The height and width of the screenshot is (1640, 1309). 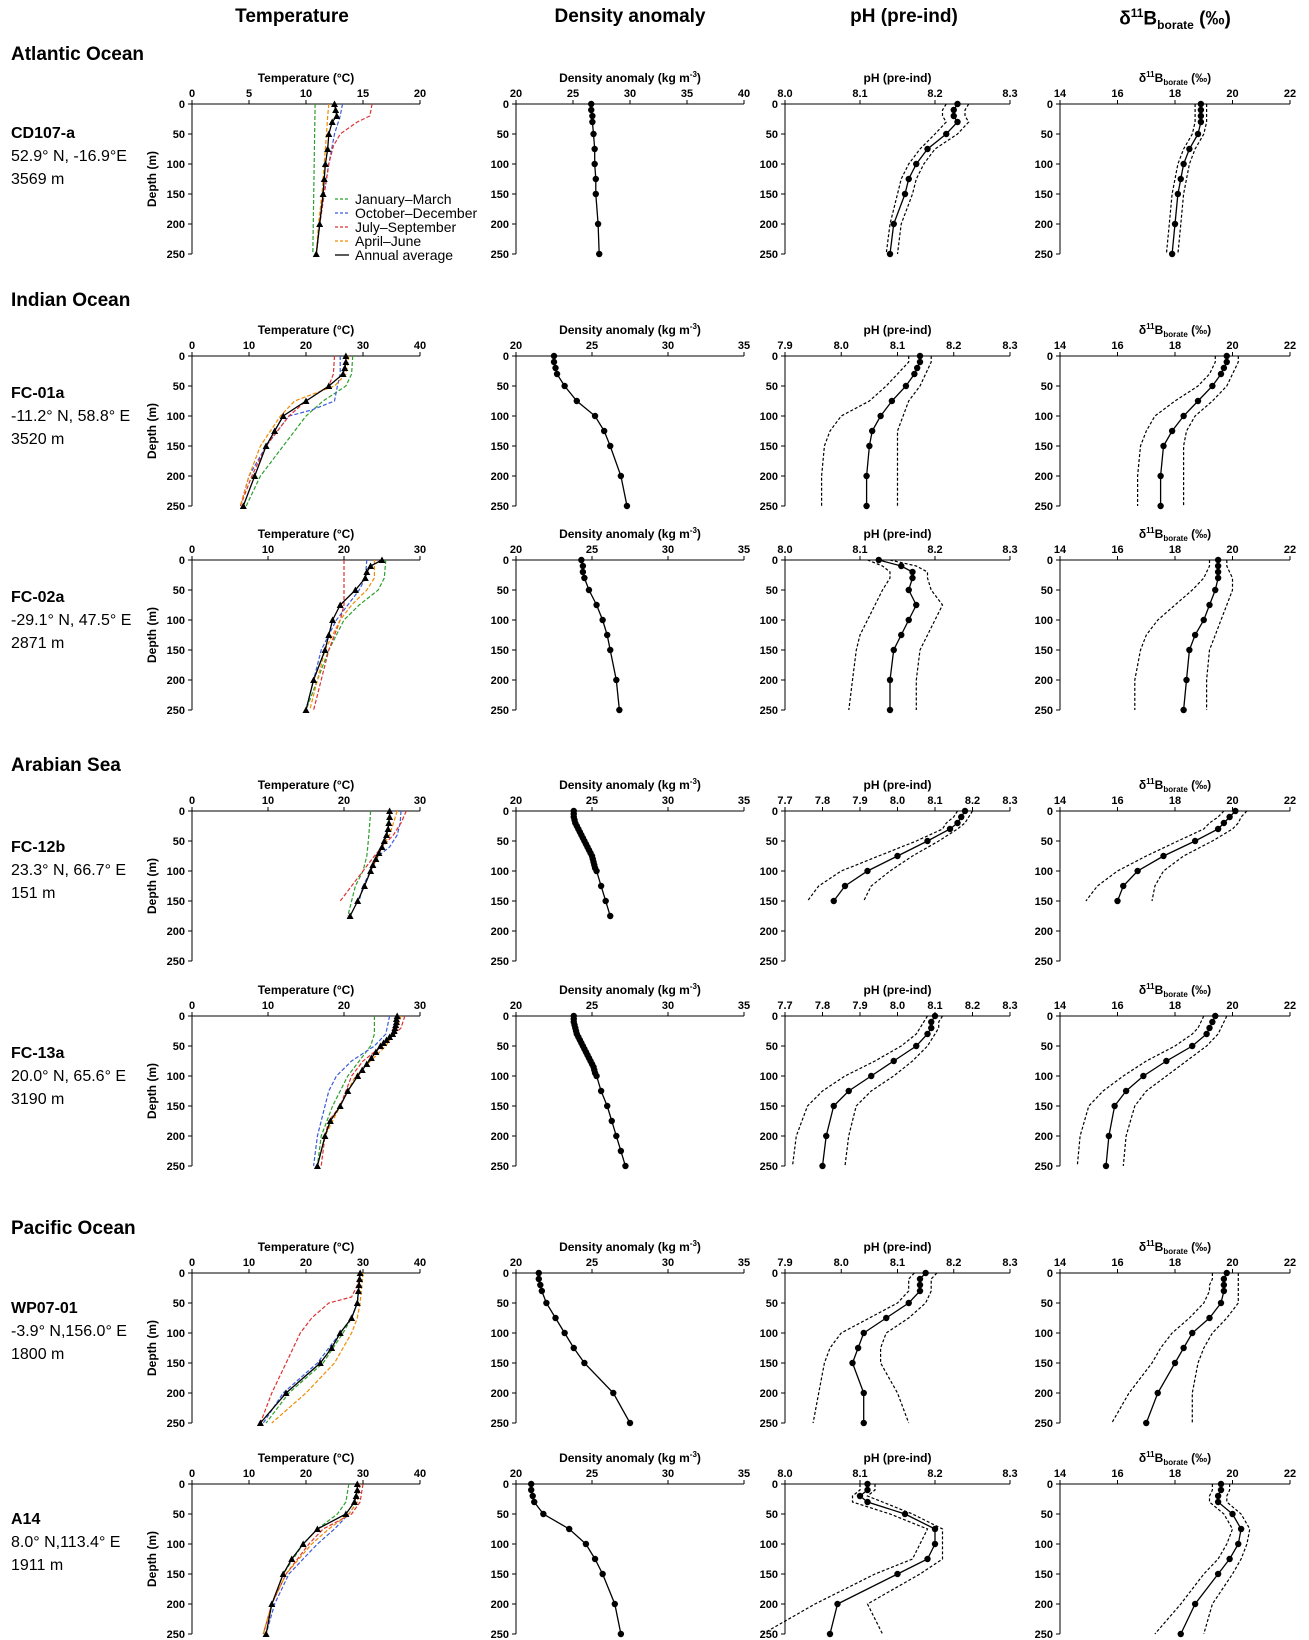 What do you see at coordinates (192, 801) in the screenshot?
I see `x-tick-label: 0` at bounding box center [192, 801].